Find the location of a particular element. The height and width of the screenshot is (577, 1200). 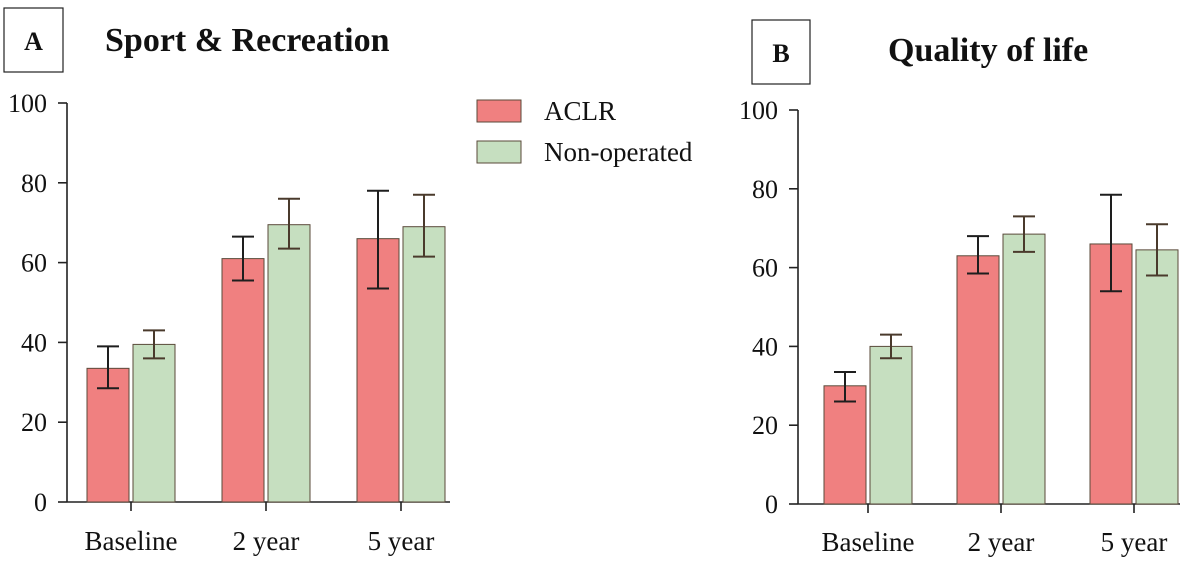

panel-a-title: Sport & Recreation is located at coordinates (247, 40).